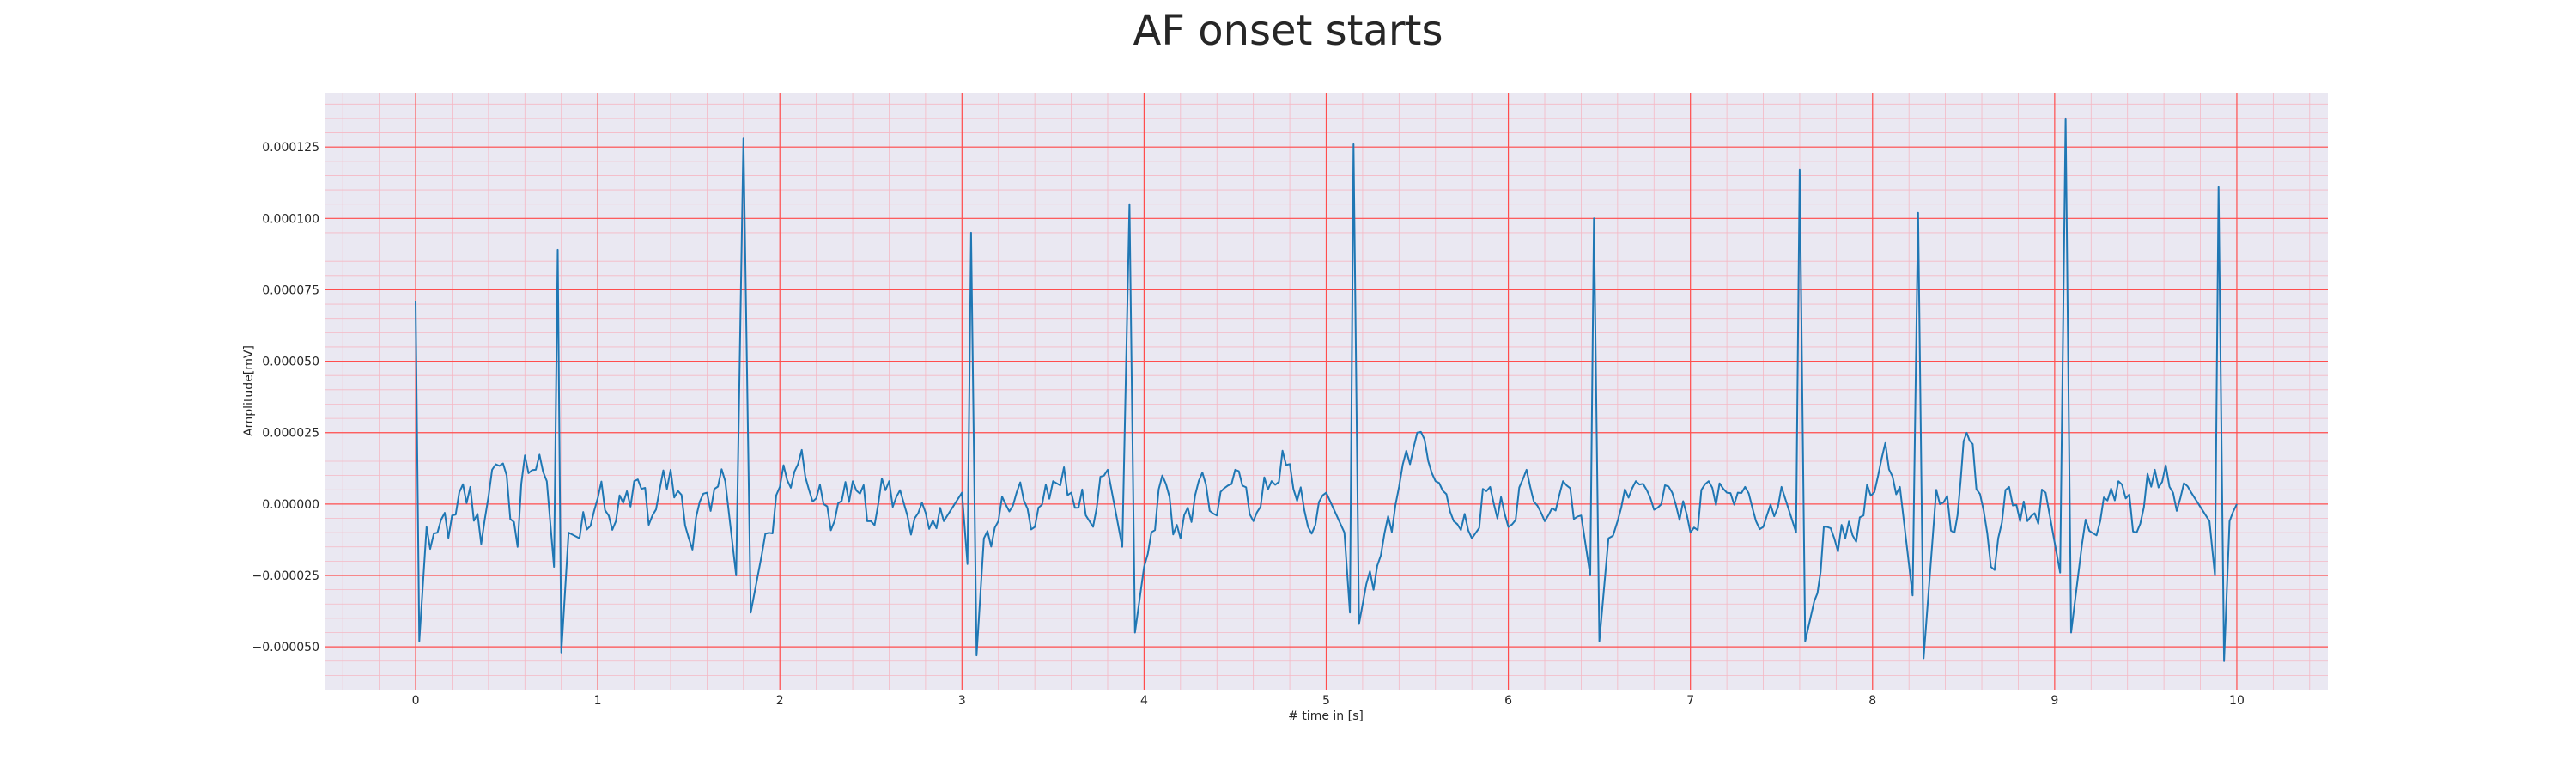 The width and height of the screenshot is (2576, 773). I want to click on y-tick-label: 0.000025, so click(291, 434).